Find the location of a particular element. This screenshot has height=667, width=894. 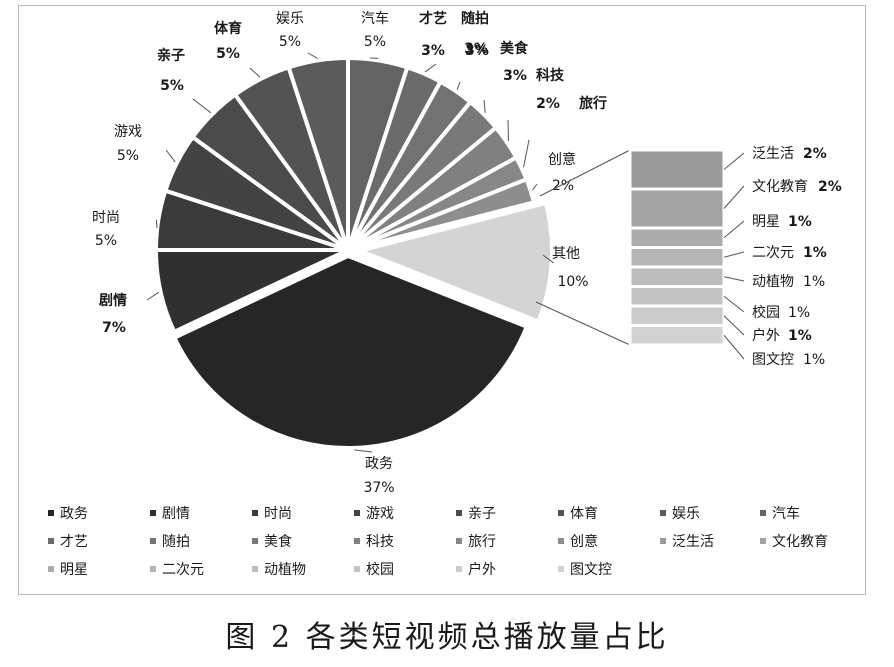

breakdown-segment-e6b39be7949fe6b4bb is located at coordinates (677, 169).